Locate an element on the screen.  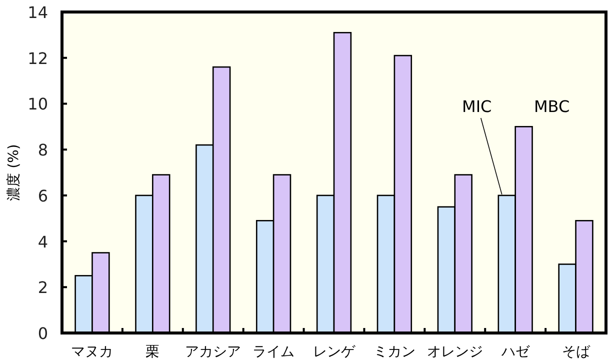
y-tick-label: 4 is located at coordinates (43, 242).